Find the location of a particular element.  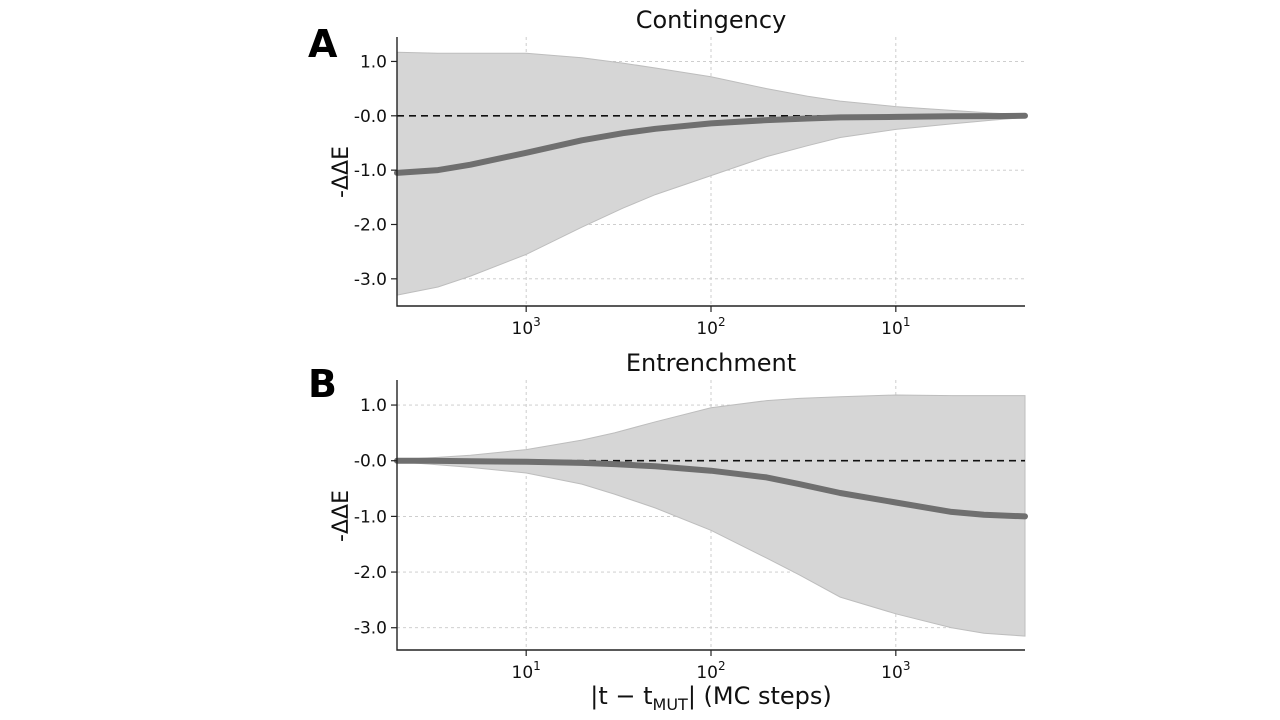

chart-title-entrenchment: Entrenchment is located at coordinates (711, 363).